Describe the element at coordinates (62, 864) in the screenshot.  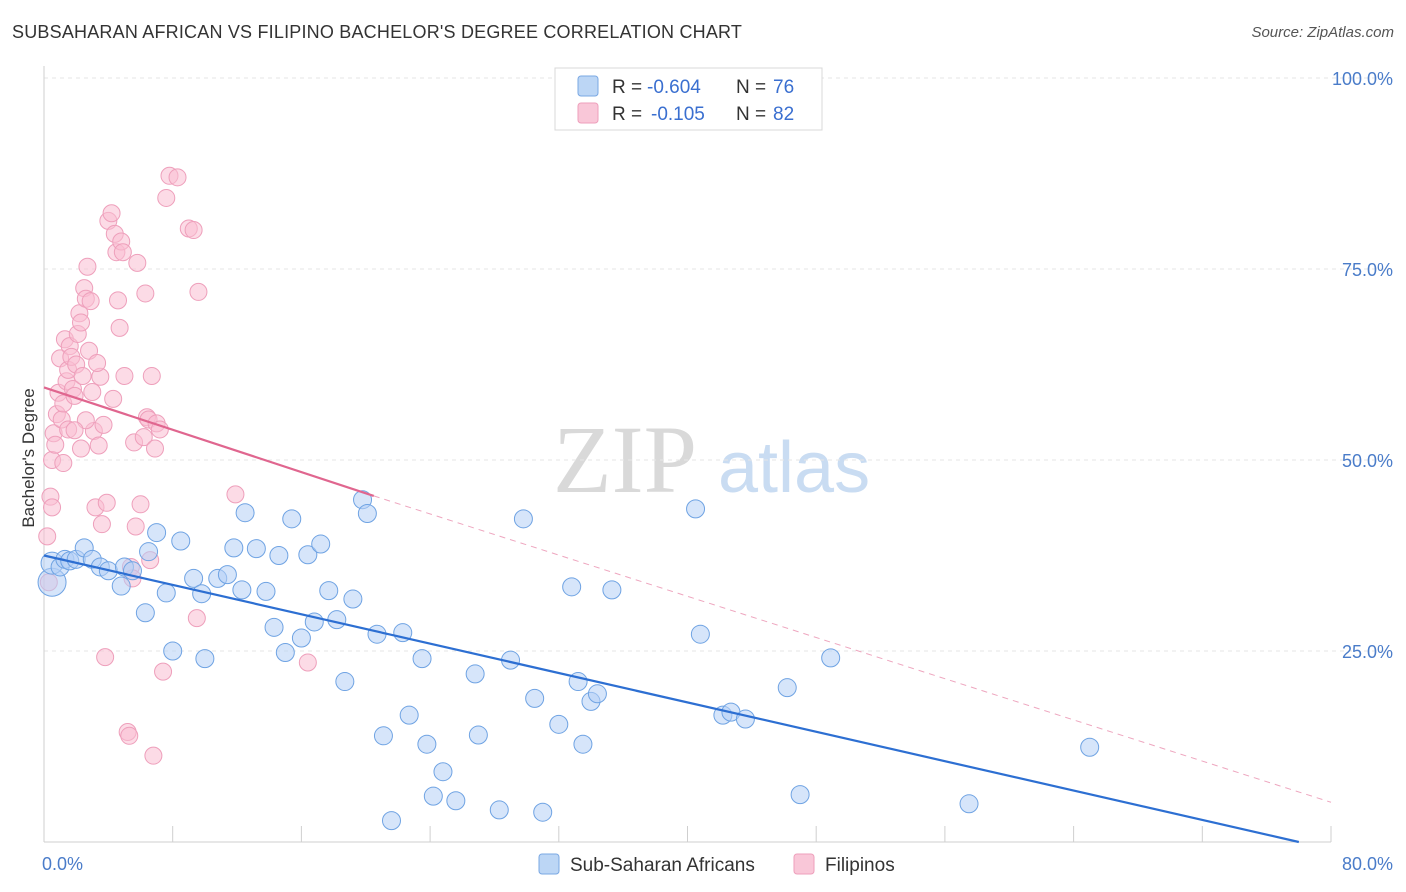
I see `x-tick-label-min: 0.0%` at that location.